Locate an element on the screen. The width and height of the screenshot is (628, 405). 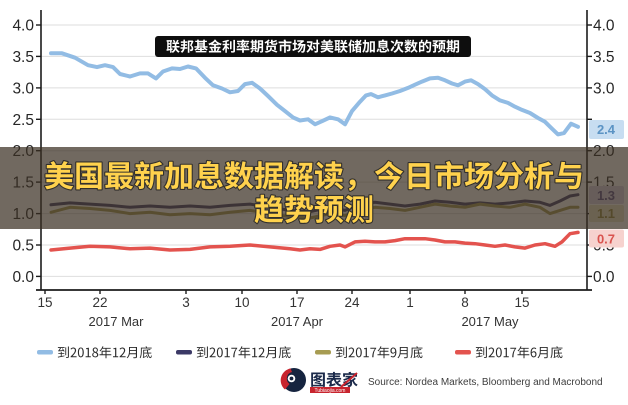
svg-text: 3 is located at coordinates (186, 302).